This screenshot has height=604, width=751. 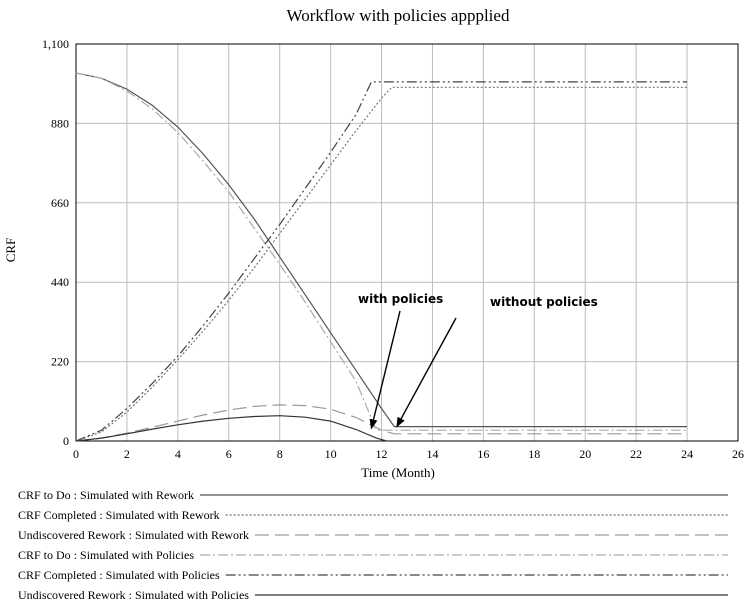 What do you see at coordinates (331, 454) in the screenshot?
I see `x-tick-label: 10` at bounding box center [331, 454].